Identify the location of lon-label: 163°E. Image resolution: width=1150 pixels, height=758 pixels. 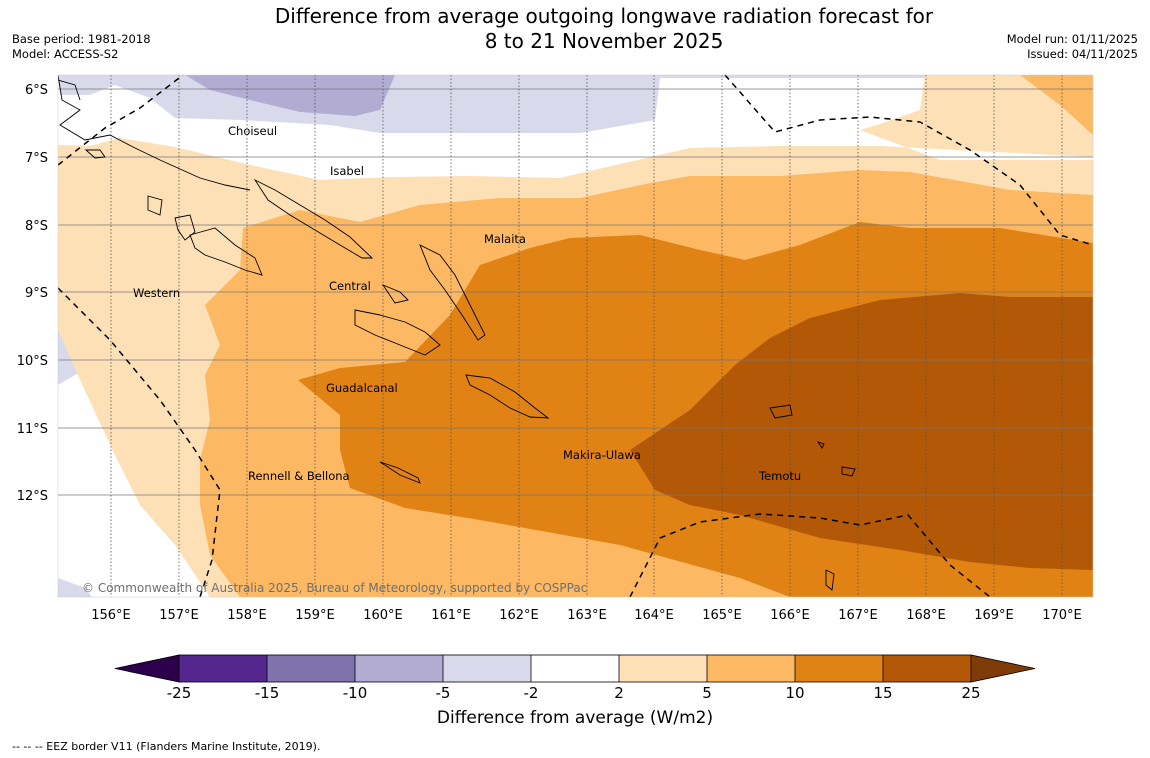
(587, 615).